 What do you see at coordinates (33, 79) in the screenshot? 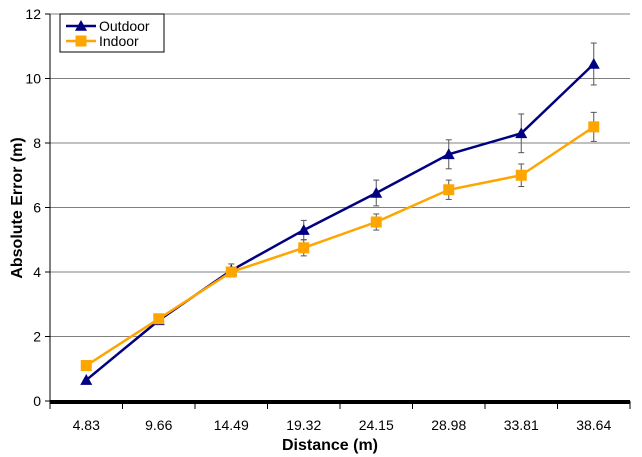
I see `y-tick-label: 10` at bounding box center [33, 79].